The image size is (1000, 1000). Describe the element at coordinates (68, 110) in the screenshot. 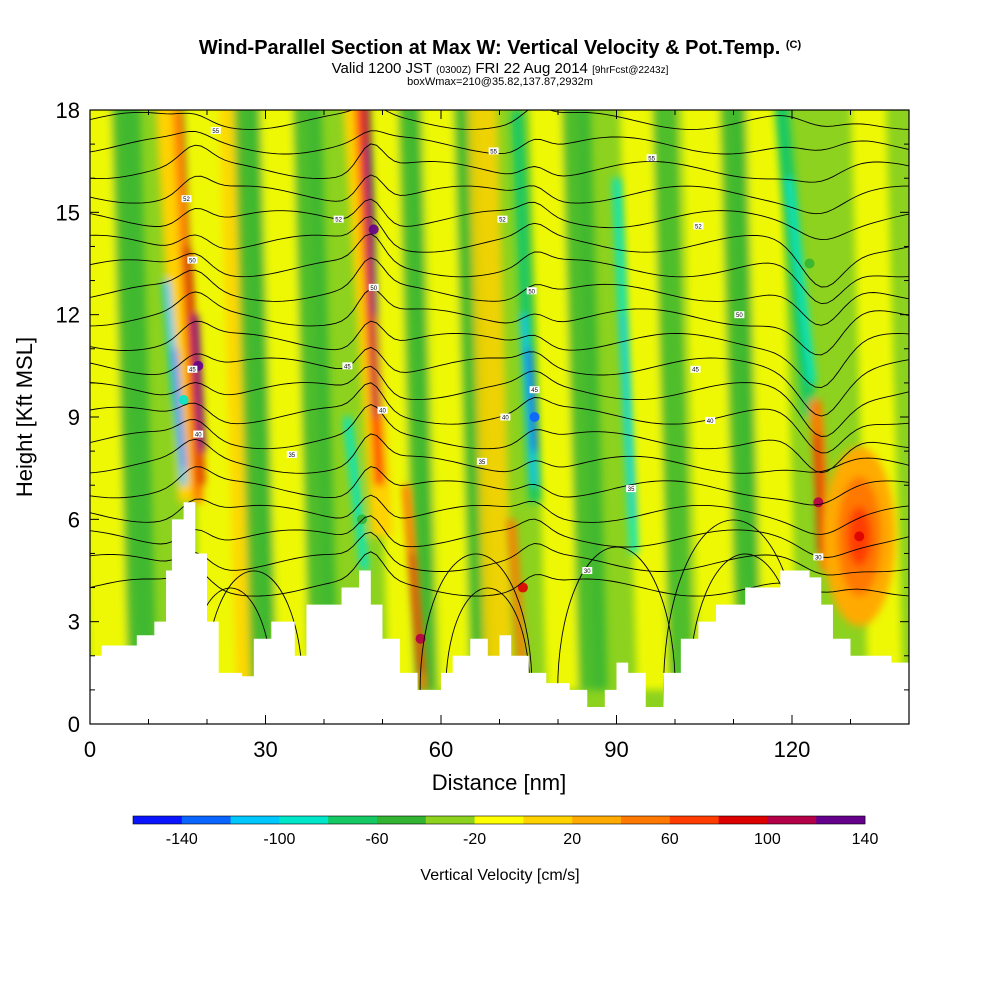

I see `y-tick-label: 18` at that location.